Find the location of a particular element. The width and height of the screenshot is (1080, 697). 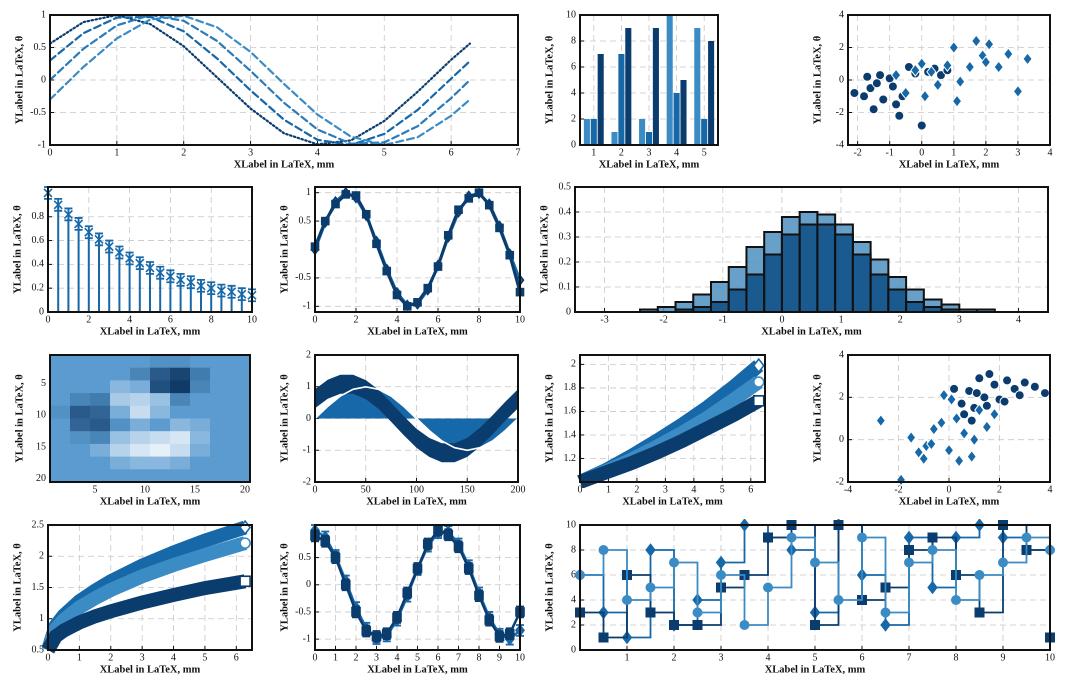

y-tick-label: 1.2 is located at coordinates (570, 458).